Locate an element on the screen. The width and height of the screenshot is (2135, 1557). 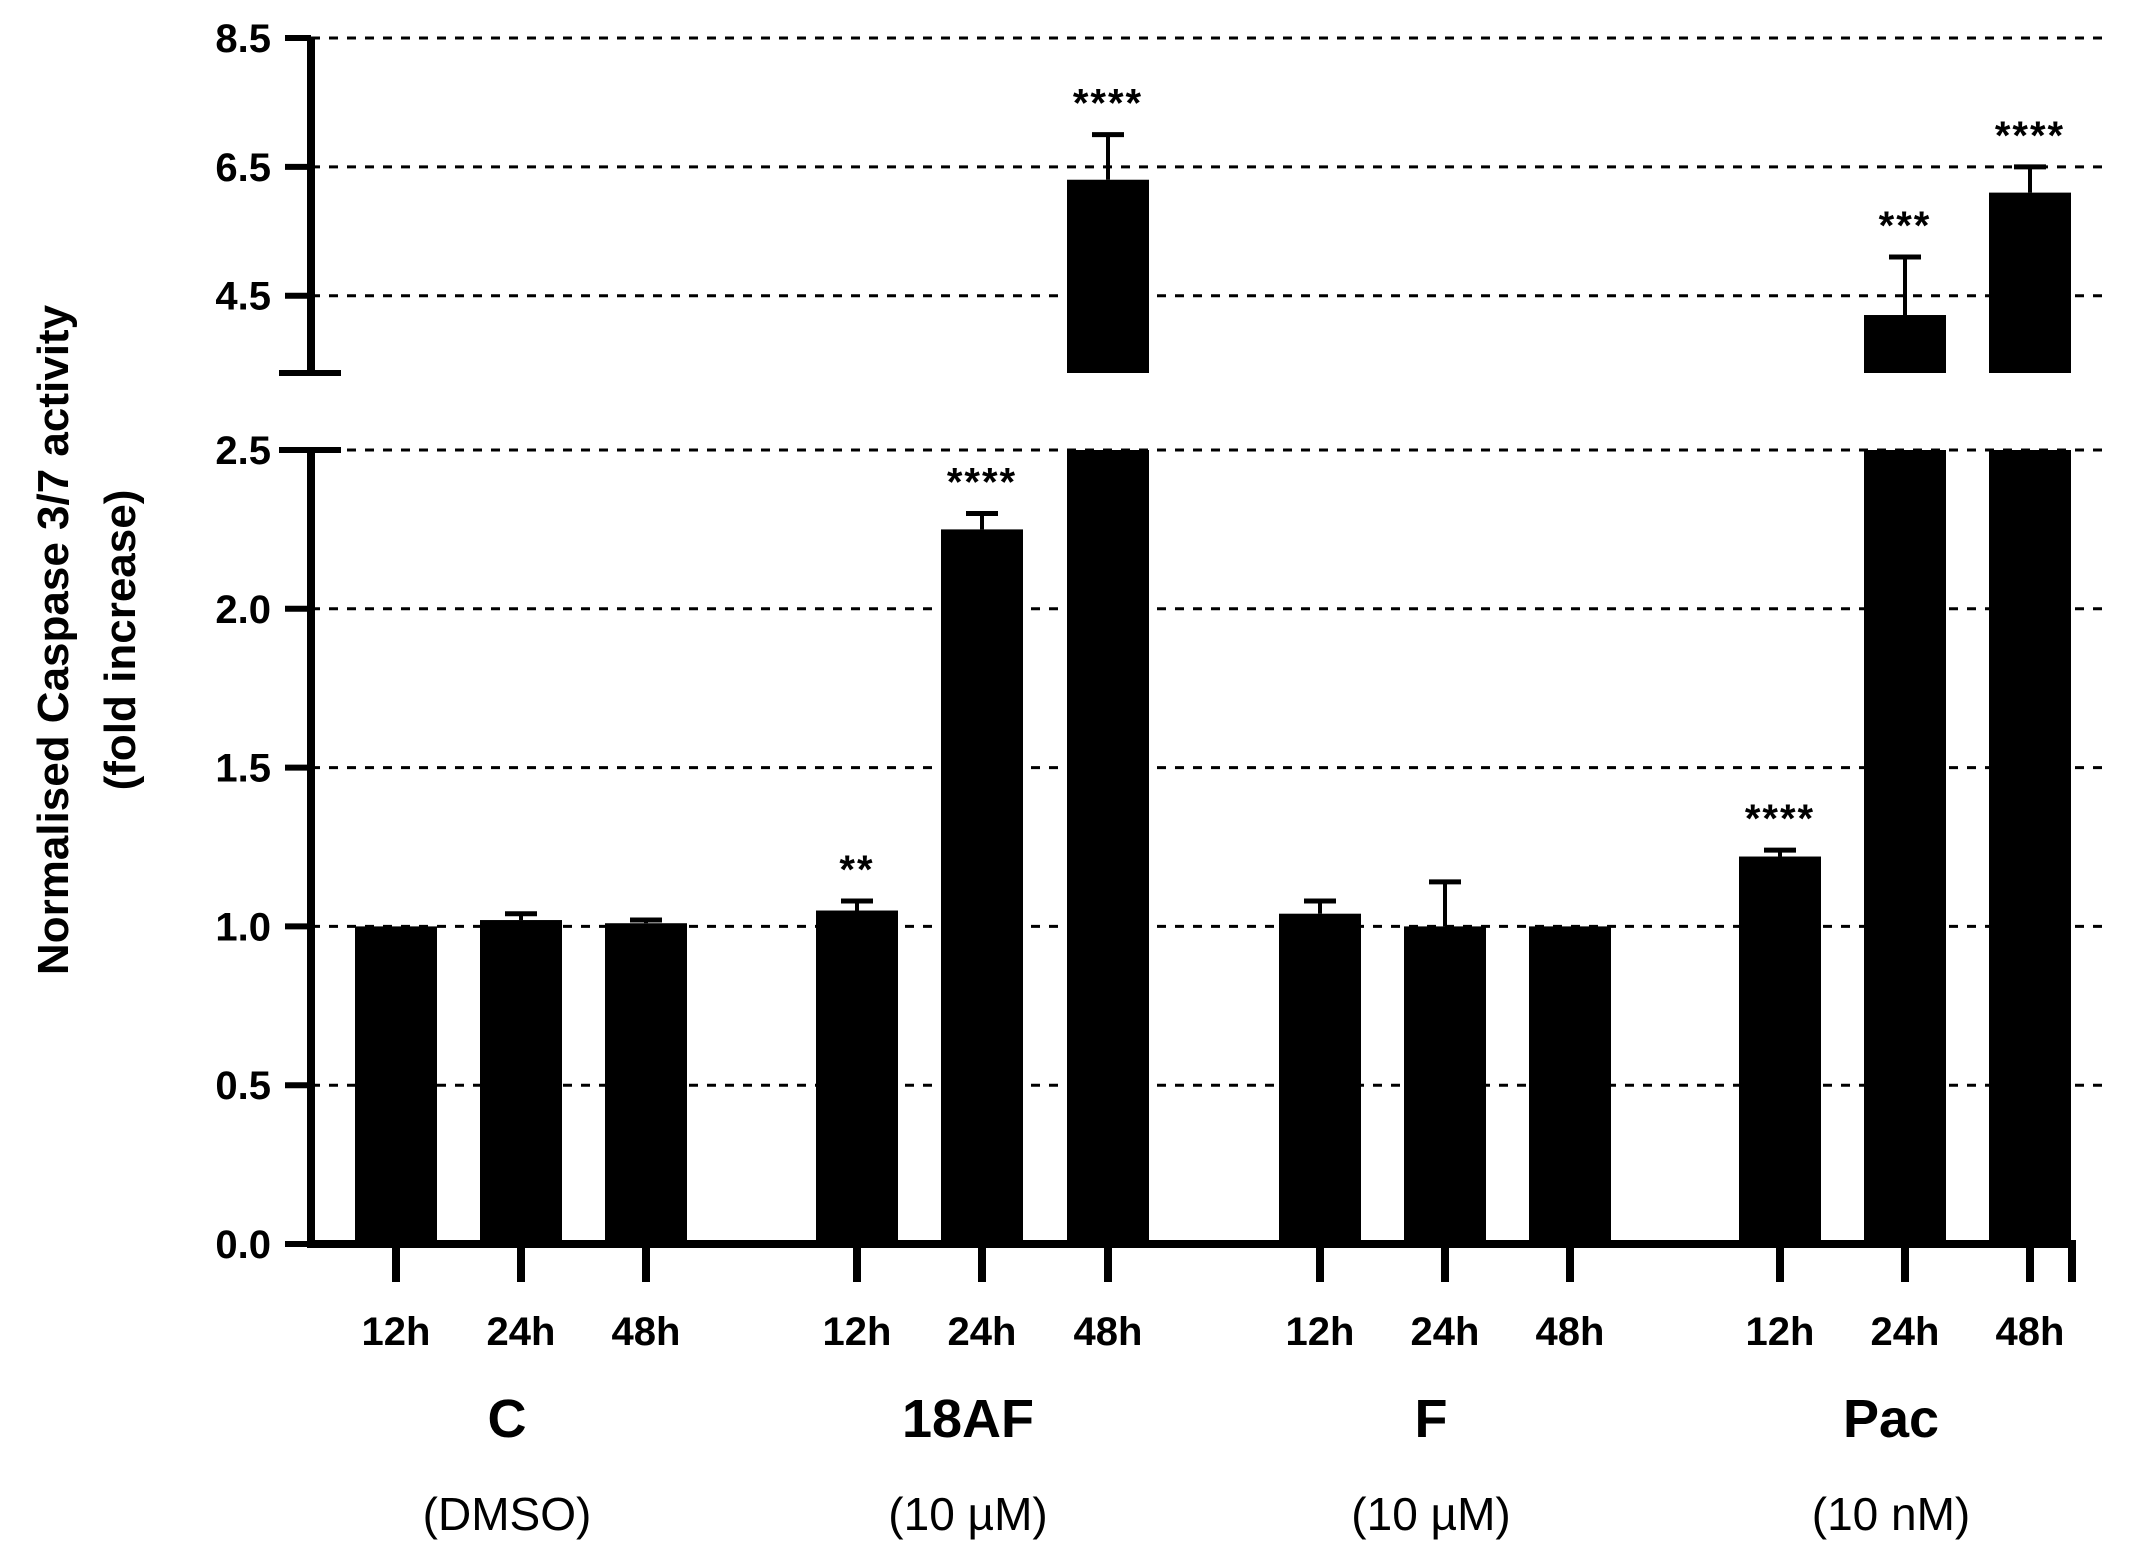
bar-18af-48h-upper is located at coordinates (1108, 276).